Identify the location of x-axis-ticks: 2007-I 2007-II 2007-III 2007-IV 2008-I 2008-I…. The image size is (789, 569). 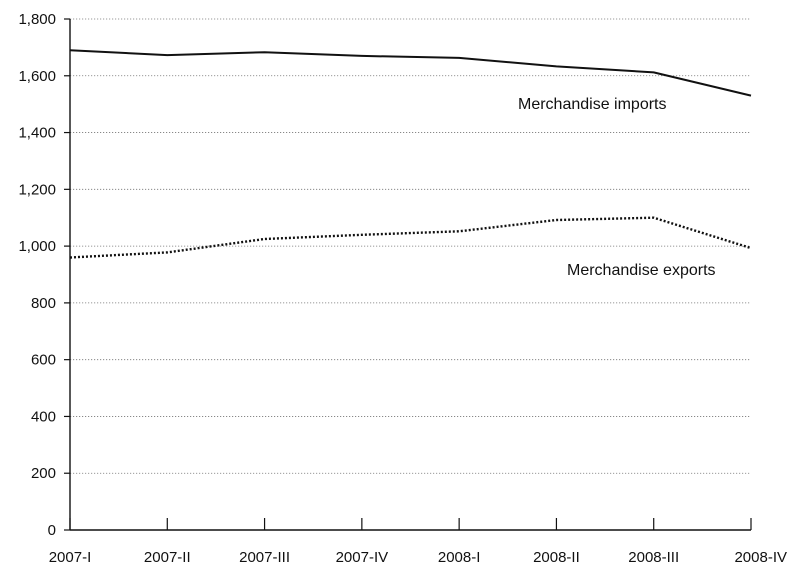
(418, 542).